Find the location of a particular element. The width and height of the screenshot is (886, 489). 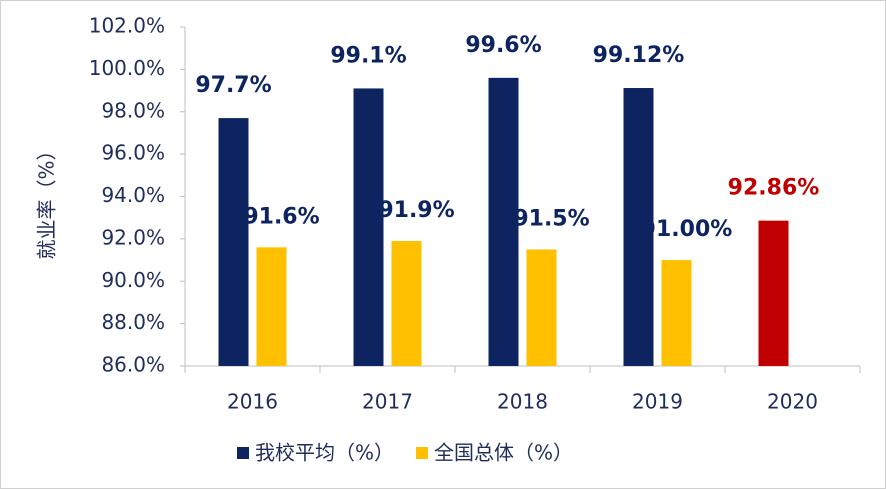

data-label: 91.9% is located at coordinates (416, 210).